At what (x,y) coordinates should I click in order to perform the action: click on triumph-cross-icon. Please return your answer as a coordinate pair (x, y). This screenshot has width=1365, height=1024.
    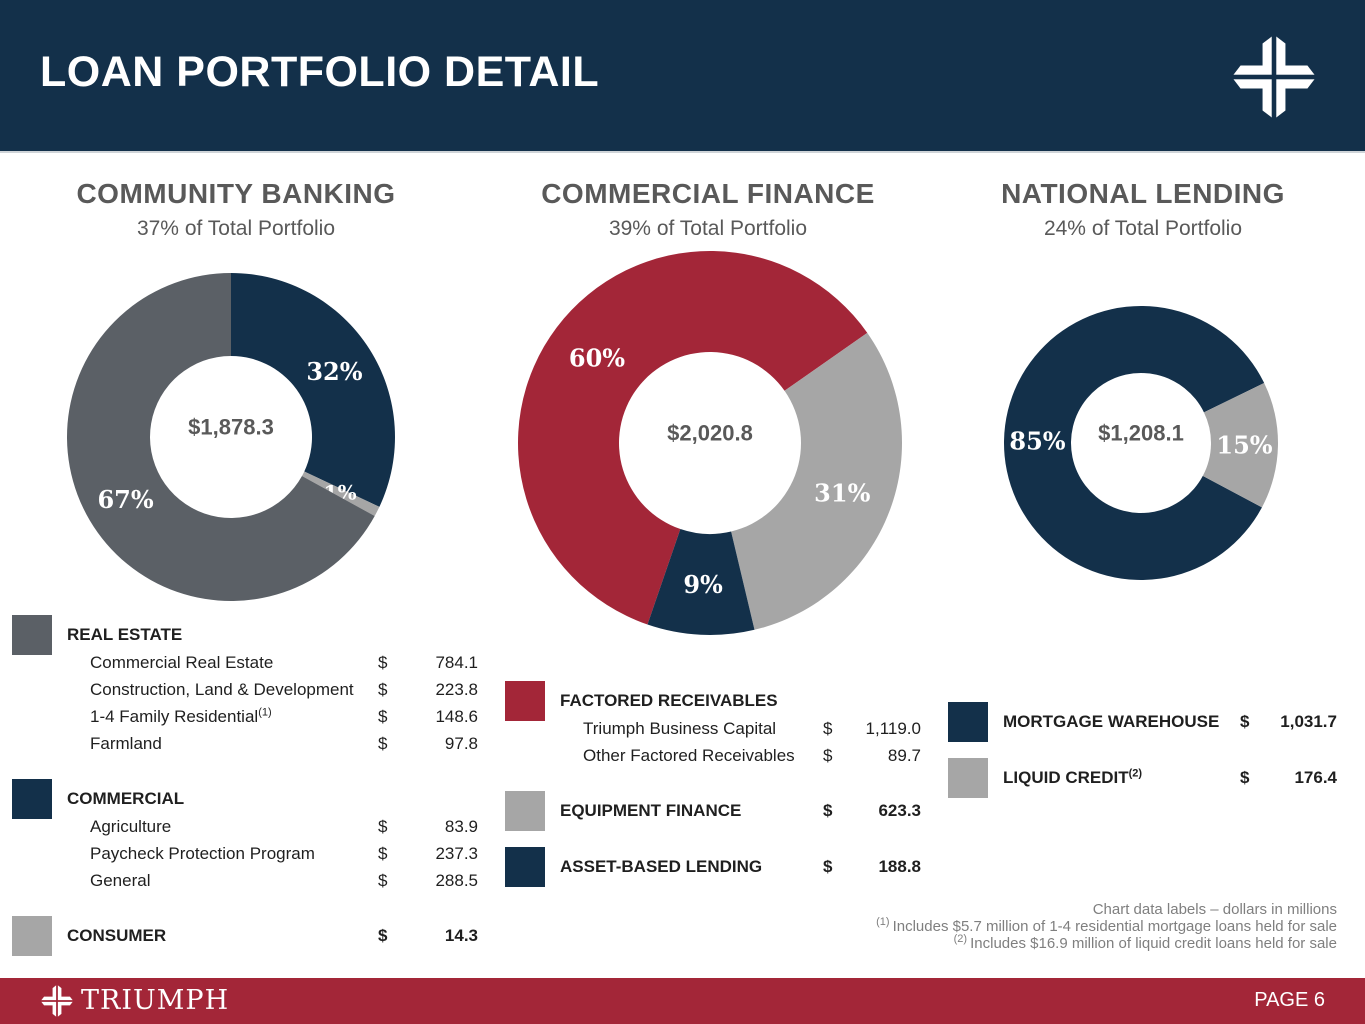
    Looking at the image, I should click on (57, 1001).